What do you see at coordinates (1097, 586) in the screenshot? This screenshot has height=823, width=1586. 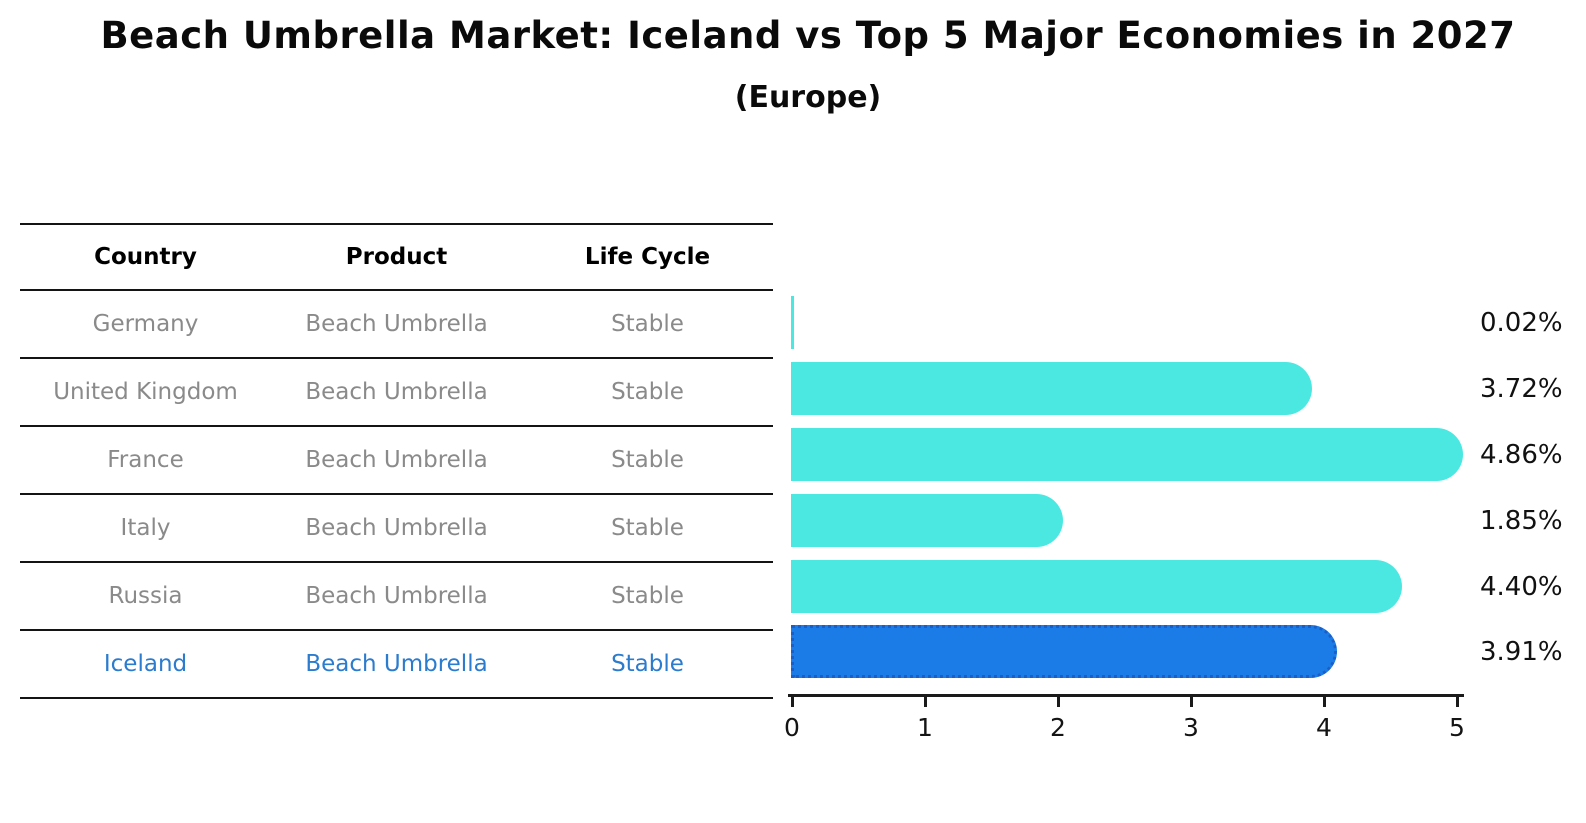 I see `bar-russia` at bounding box center [1097, 586].